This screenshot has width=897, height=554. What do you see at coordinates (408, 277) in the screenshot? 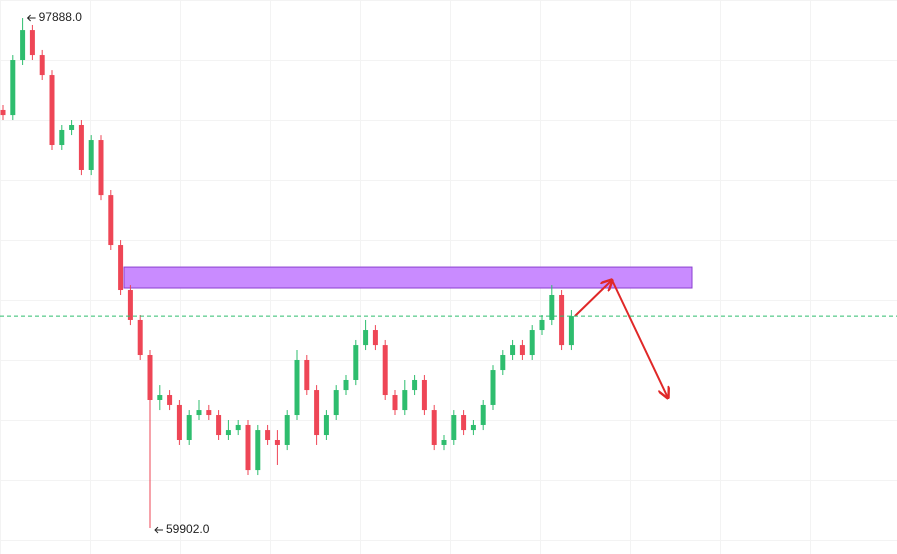
I see `zone` at bounding box center [408, 277].